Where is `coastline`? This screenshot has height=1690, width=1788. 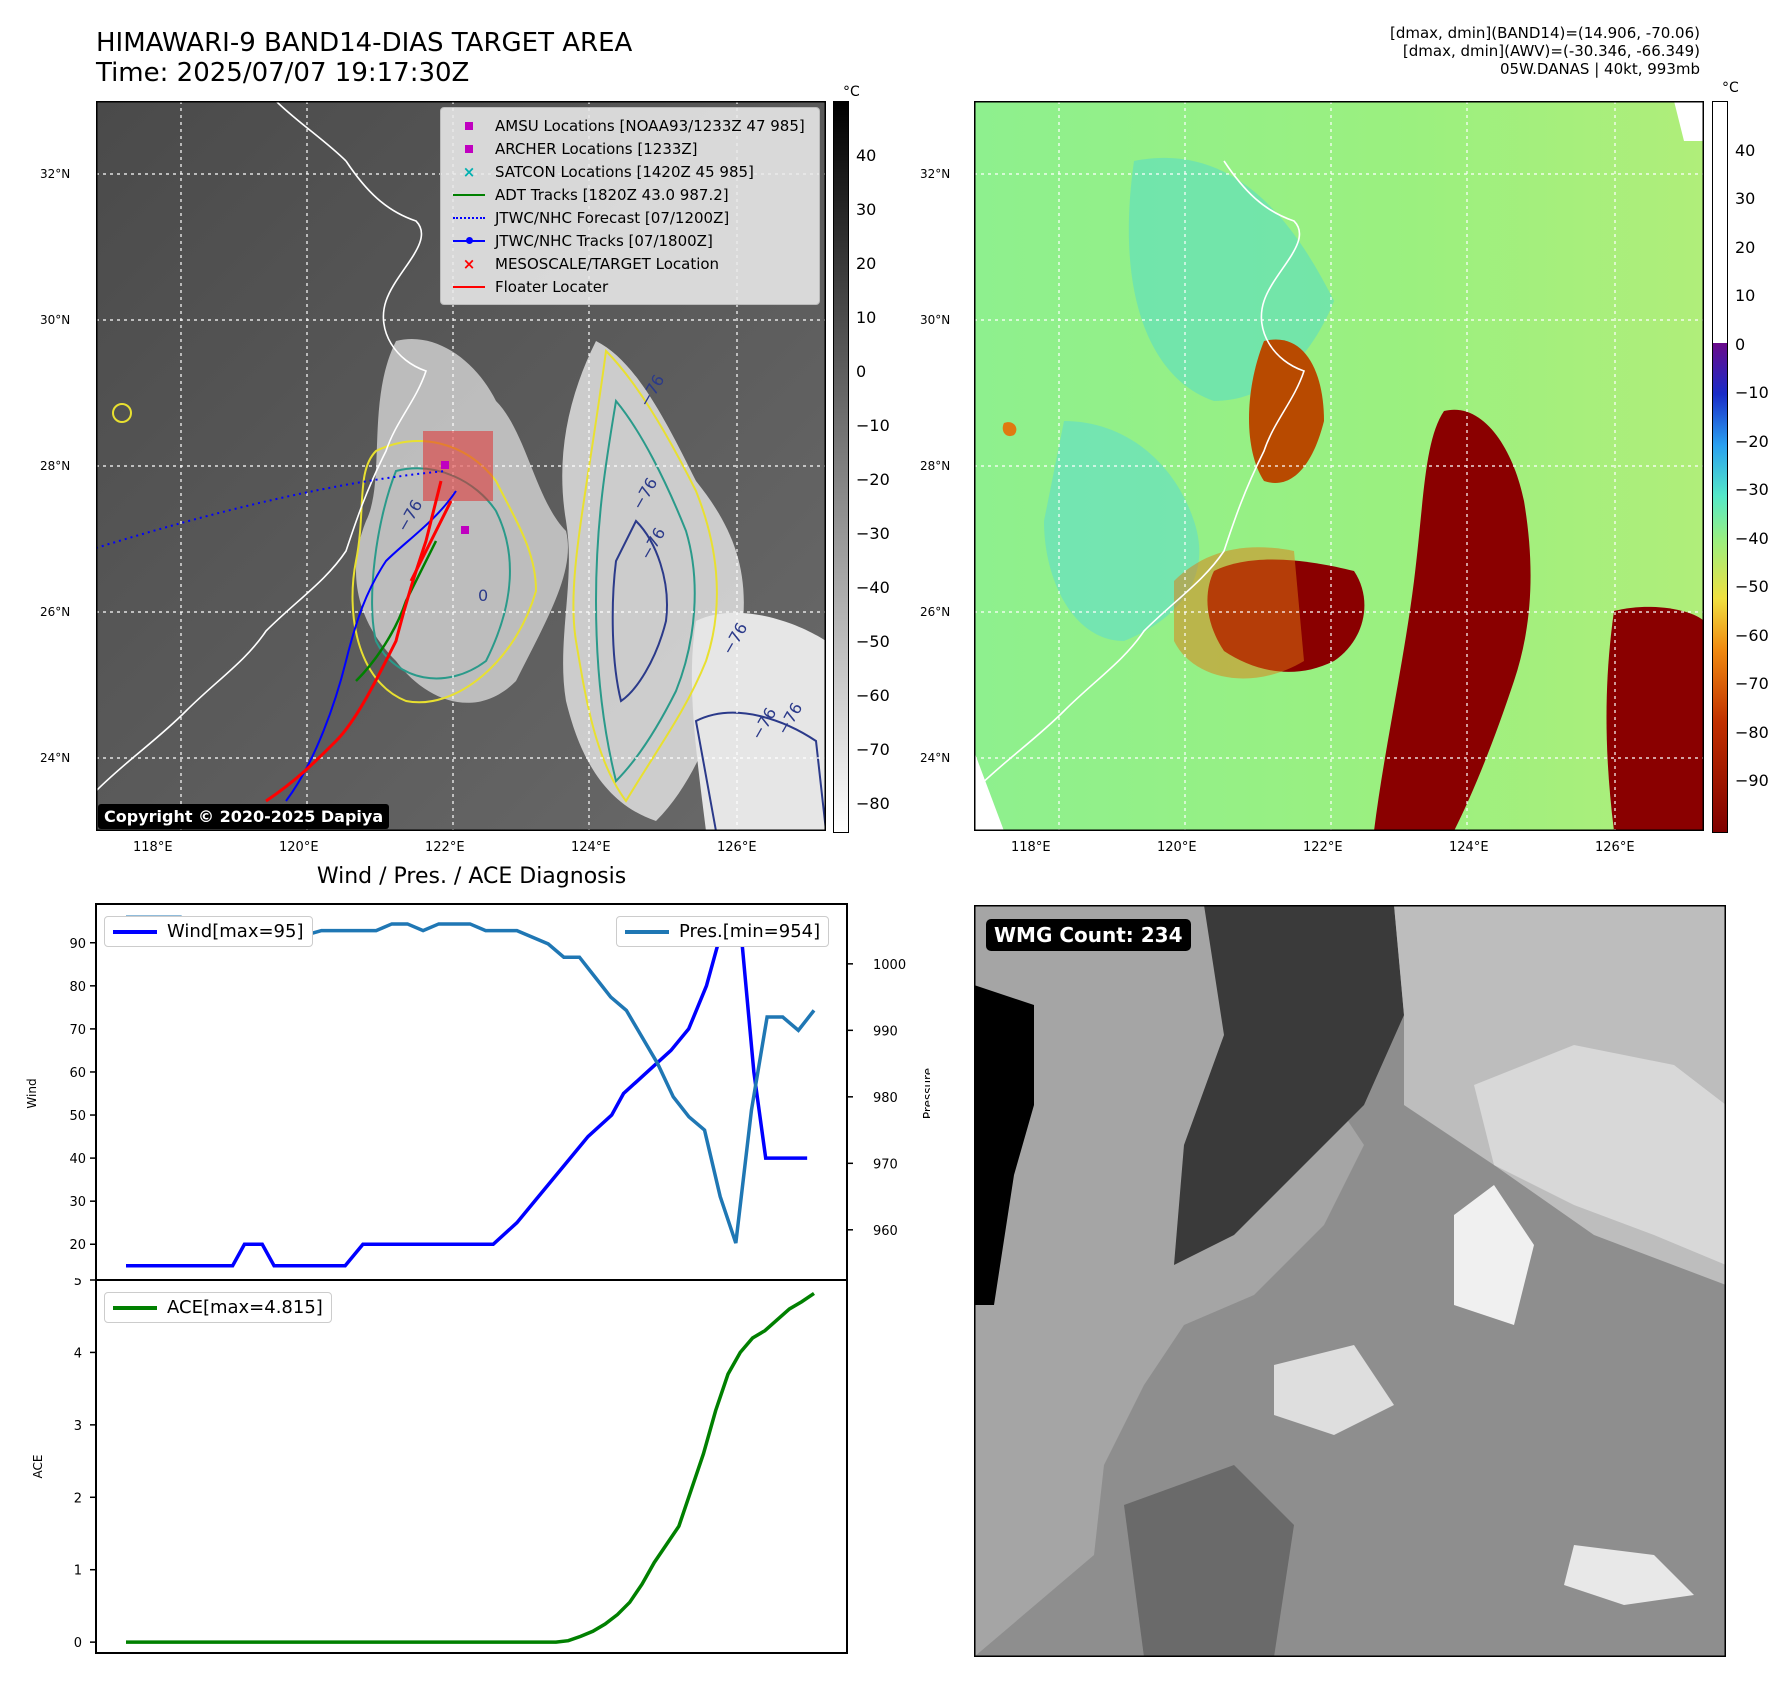 coastline is located at coordinates (261, 476).